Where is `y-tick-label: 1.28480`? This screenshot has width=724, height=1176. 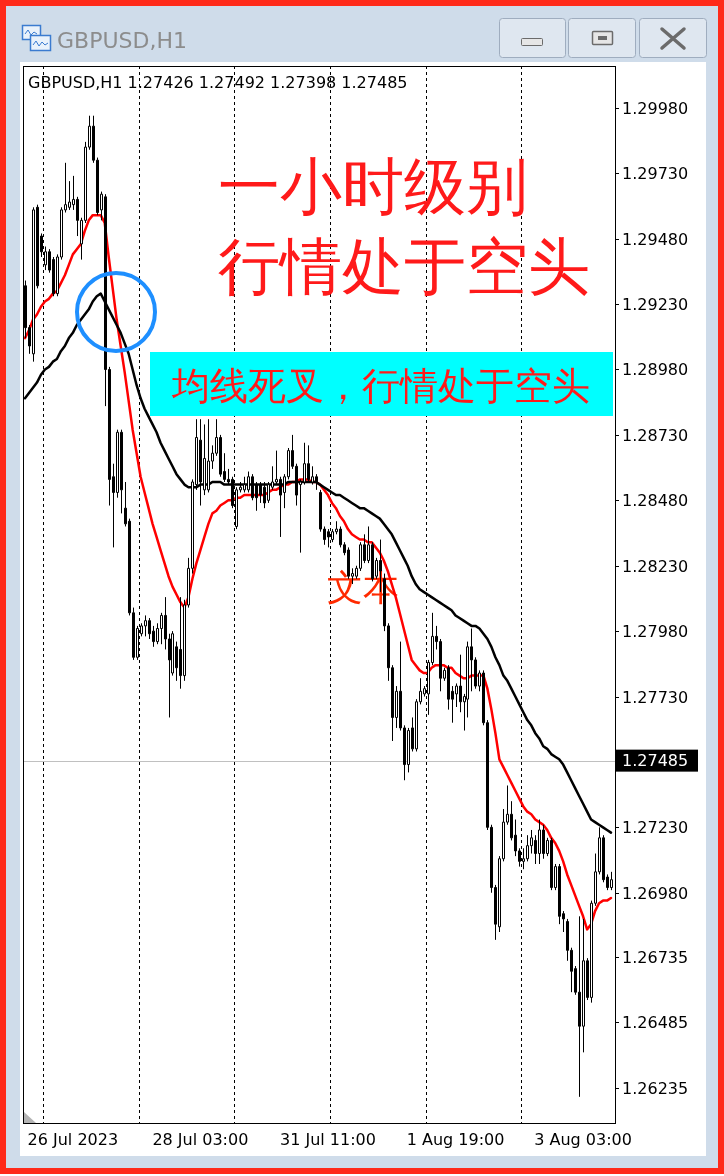 y-tick-label: 1.28480 is located at coordinates (655, 500).